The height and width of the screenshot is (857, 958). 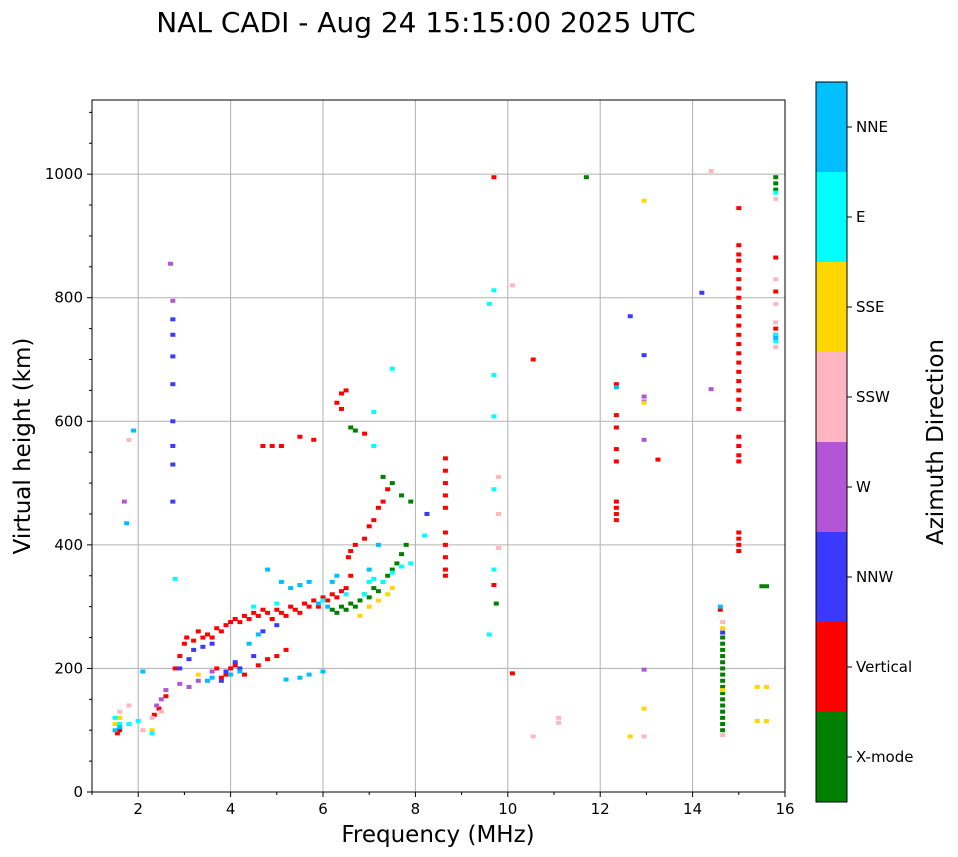 What do you see at coordinates (68, 421) in the screenshot?
I see `y-tick-label: 600` at bounding box center [68, 421].